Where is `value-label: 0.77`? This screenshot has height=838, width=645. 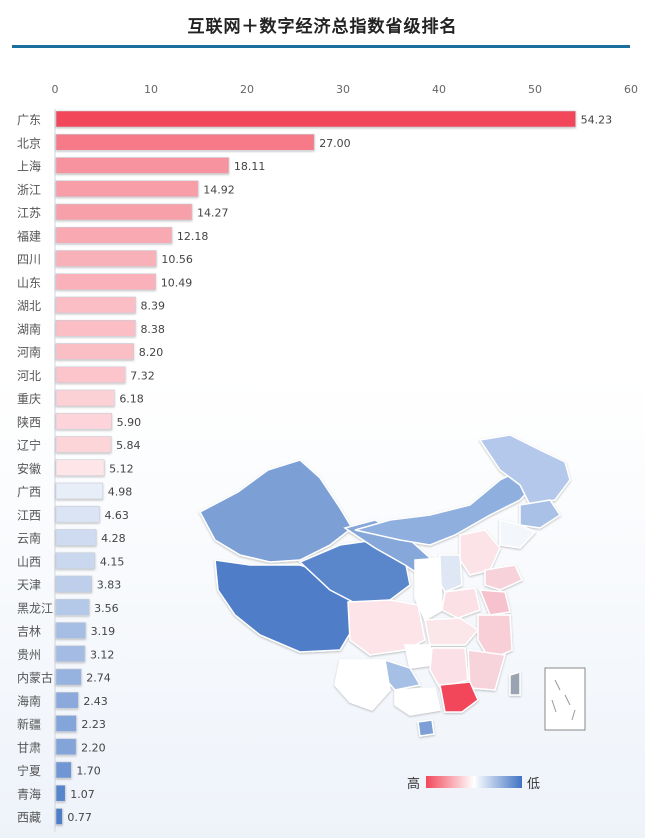
value-label: 0.77 is located at coordinates (79, 817).